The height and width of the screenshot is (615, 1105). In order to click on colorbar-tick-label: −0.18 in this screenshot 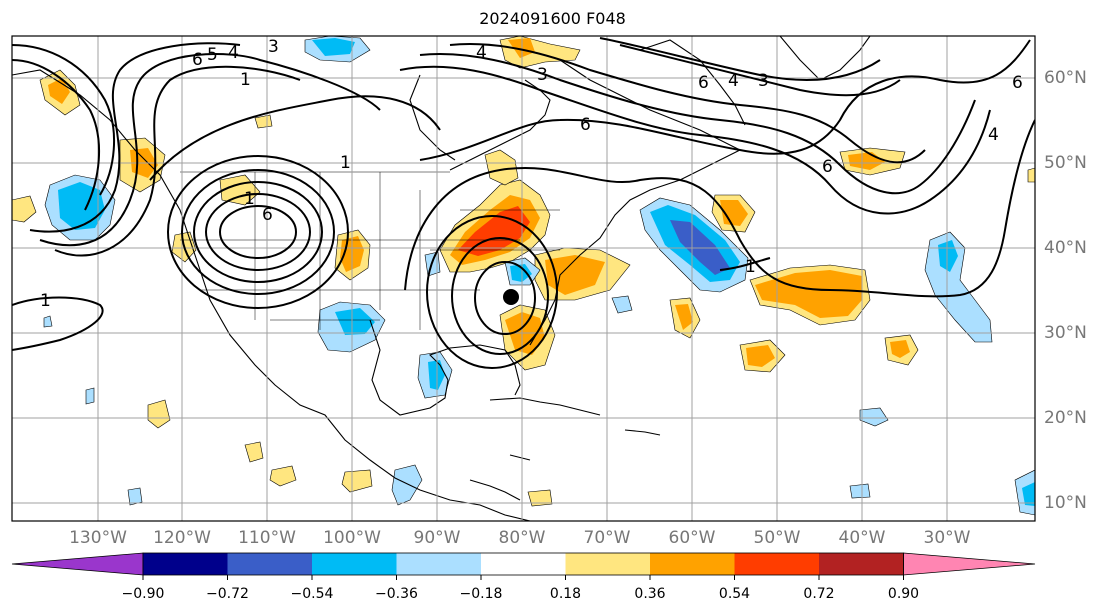, I will do `click(481, 594)`.